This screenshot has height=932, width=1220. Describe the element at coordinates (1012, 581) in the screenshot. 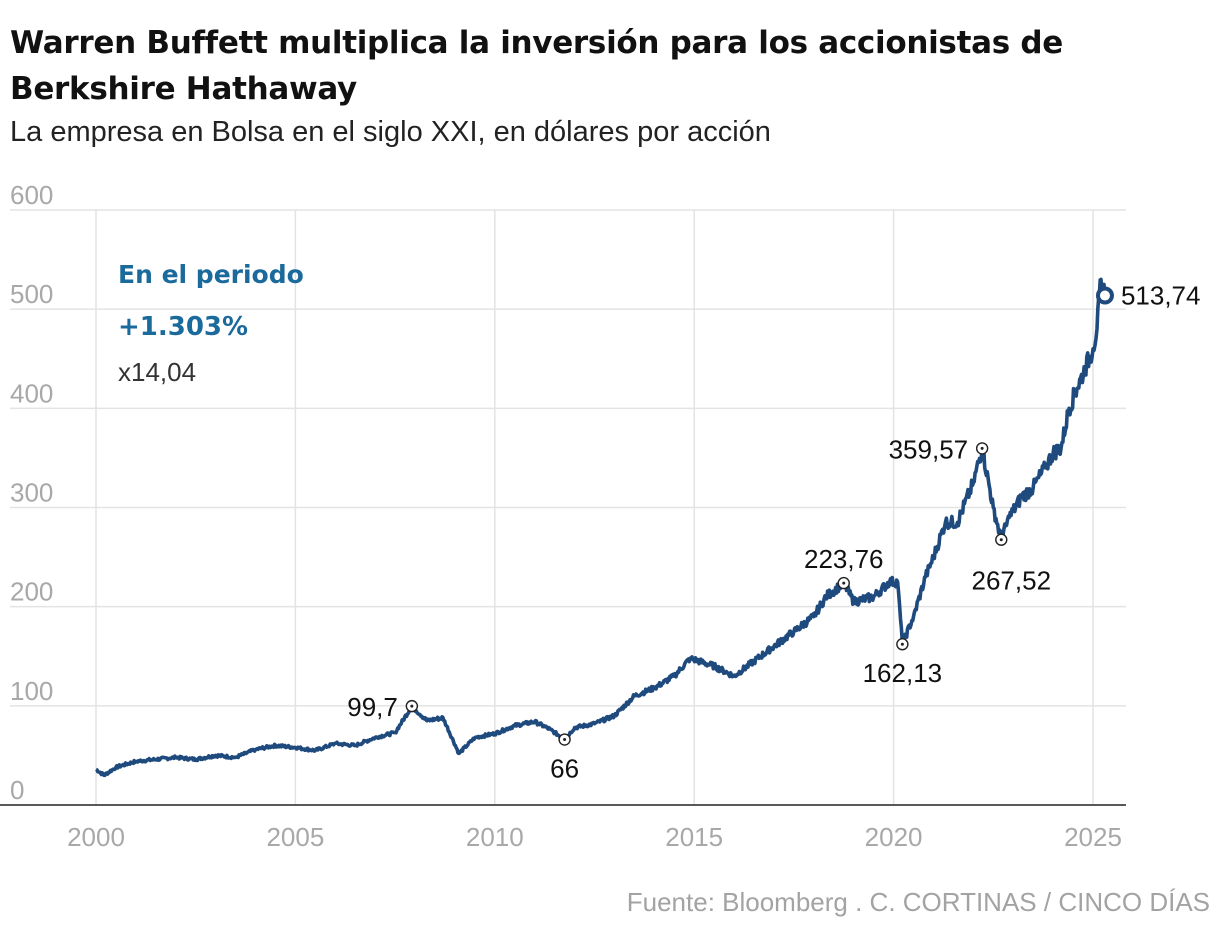

I see `annotation-label: 267,52` at that location.